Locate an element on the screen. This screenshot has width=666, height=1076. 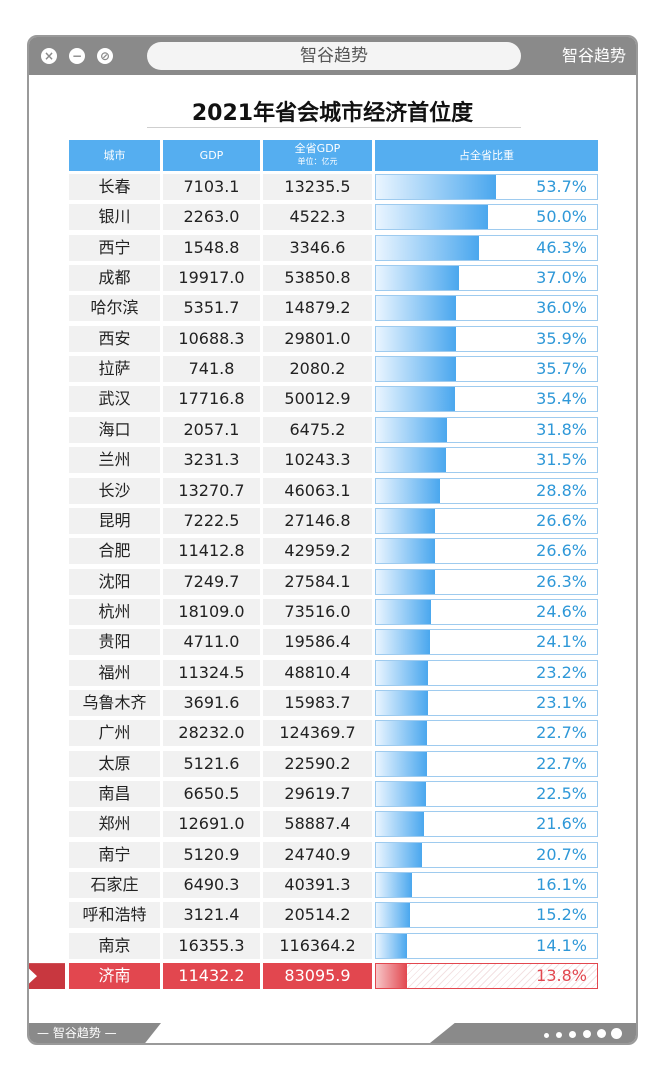
gdp-cell: 6490.3 is located at coordinates (211, 885).